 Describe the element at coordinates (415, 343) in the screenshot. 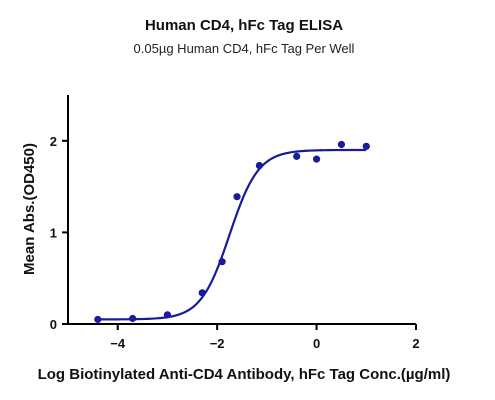

I see `x-tick-label: 2` at that location.